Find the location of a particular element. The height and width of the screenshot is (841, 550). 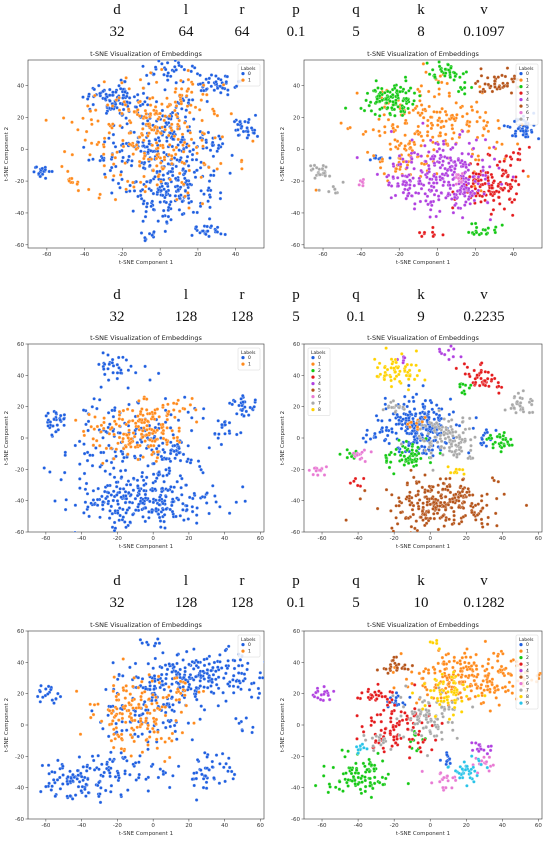

y-tick-label: -20 is located at coordinates (295, 182).